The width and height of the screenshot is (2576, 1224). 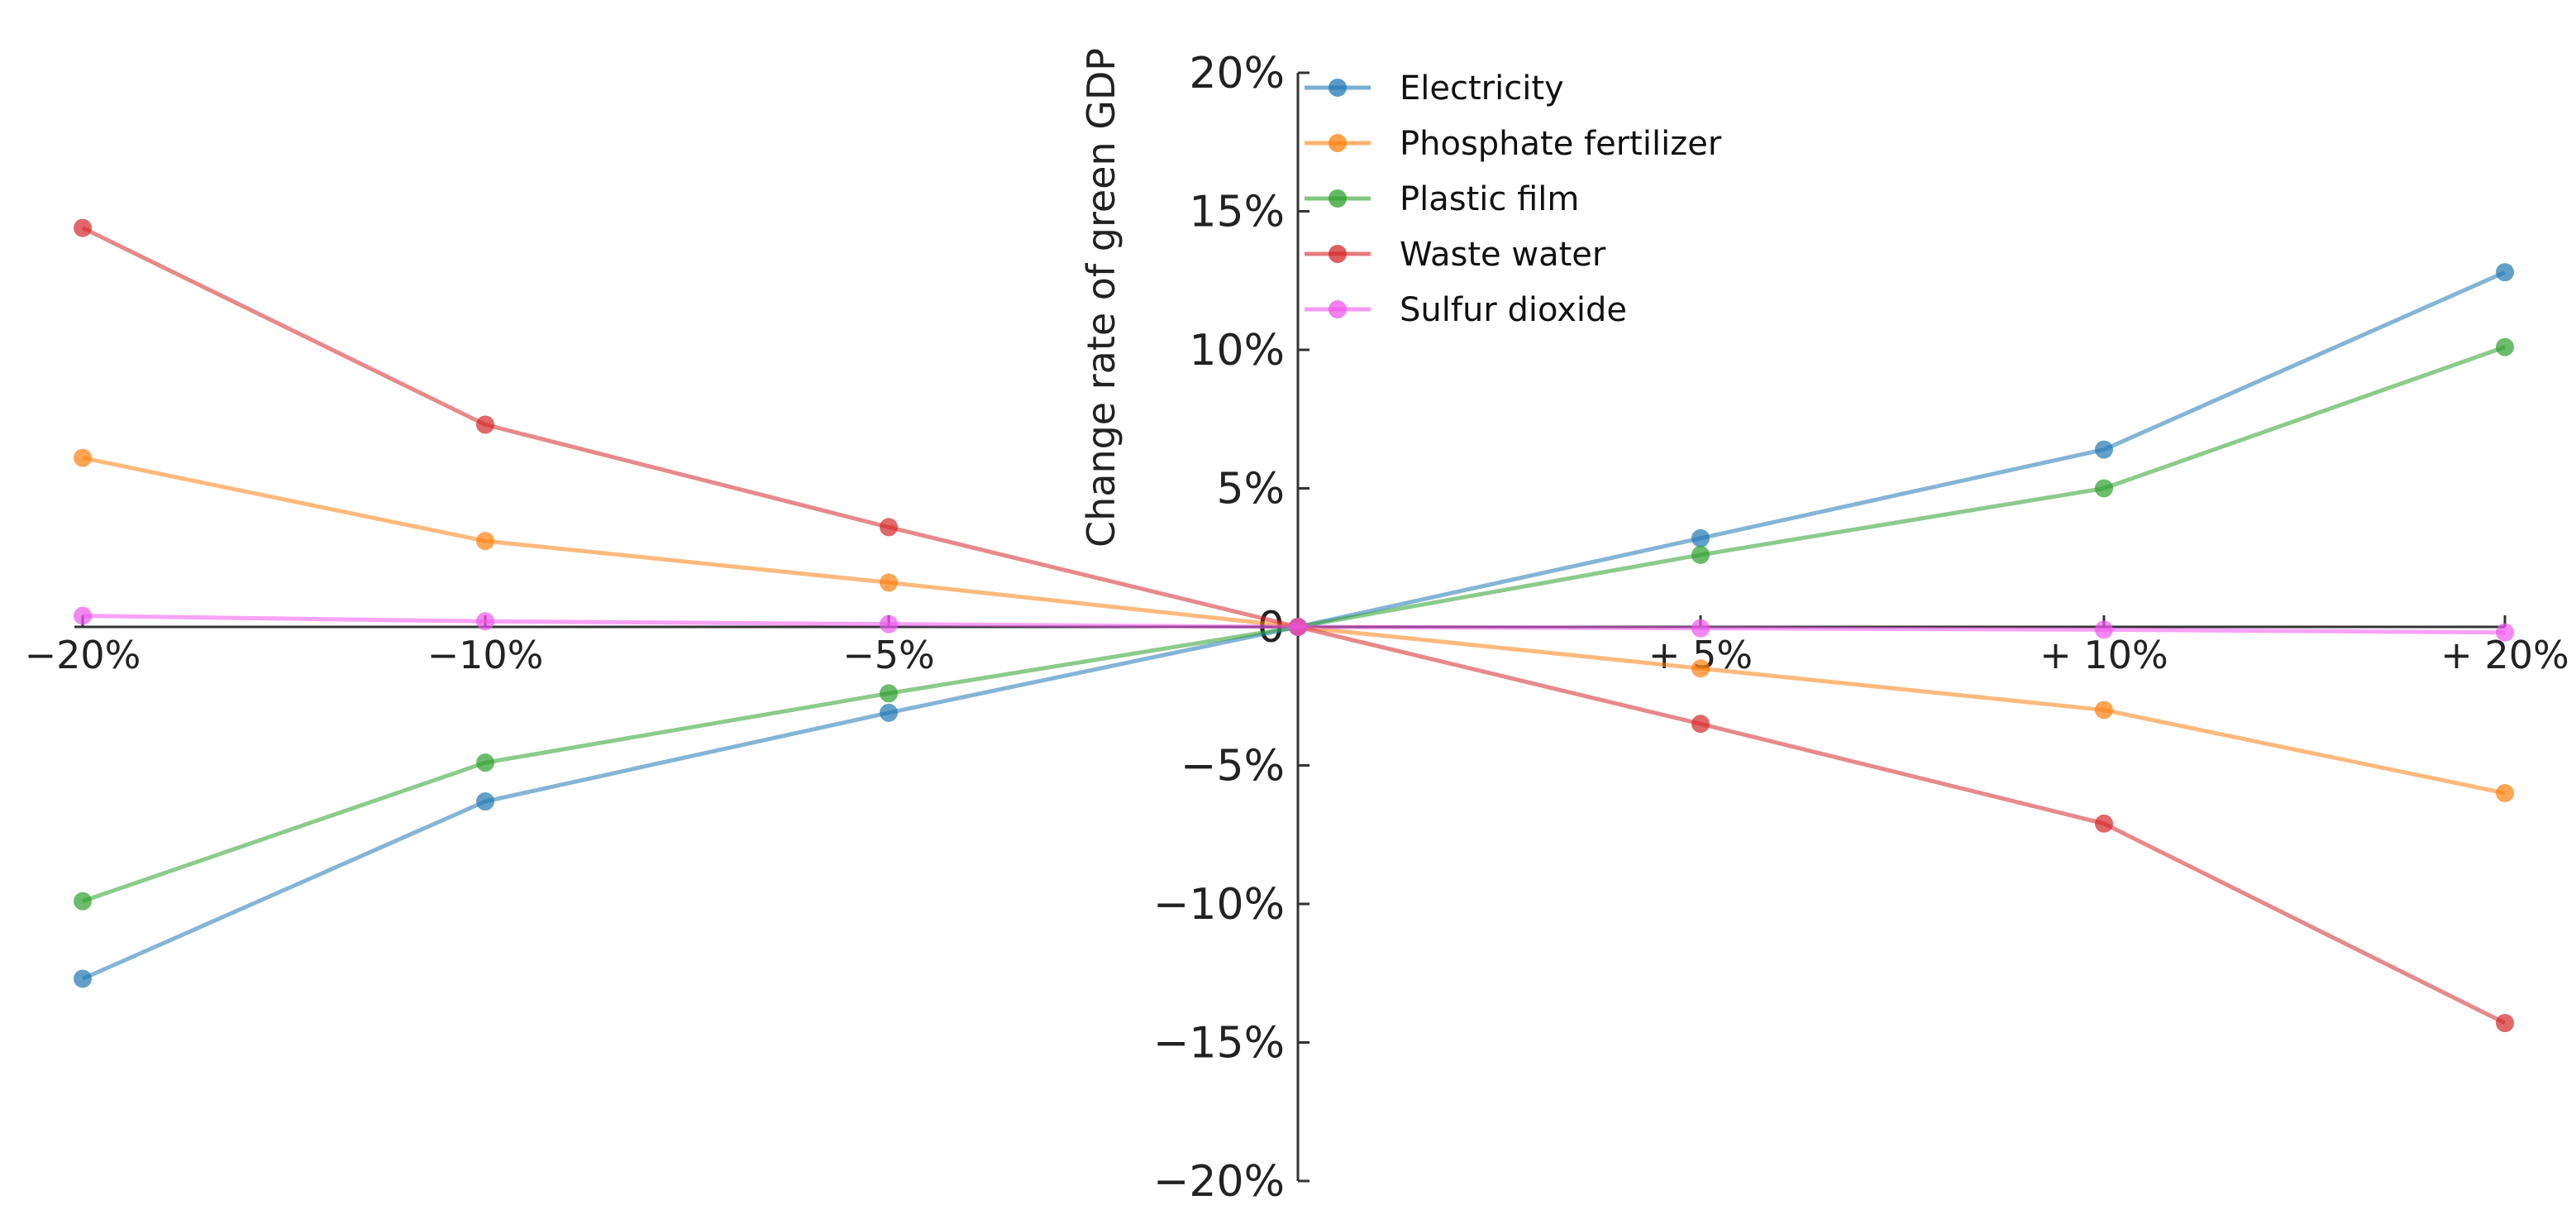 I want to click on x-tick-label: −20%, so click(x=83, y=655).